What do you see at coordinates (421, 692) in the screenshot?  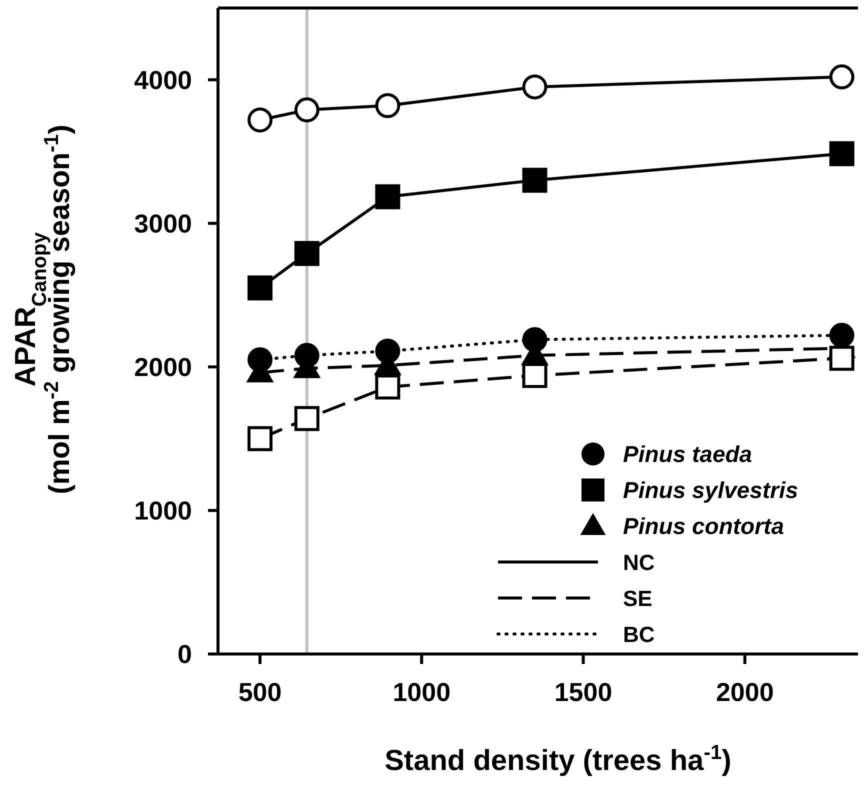 I see `x-tick-label: 1000` at bounding box center [421, 692].